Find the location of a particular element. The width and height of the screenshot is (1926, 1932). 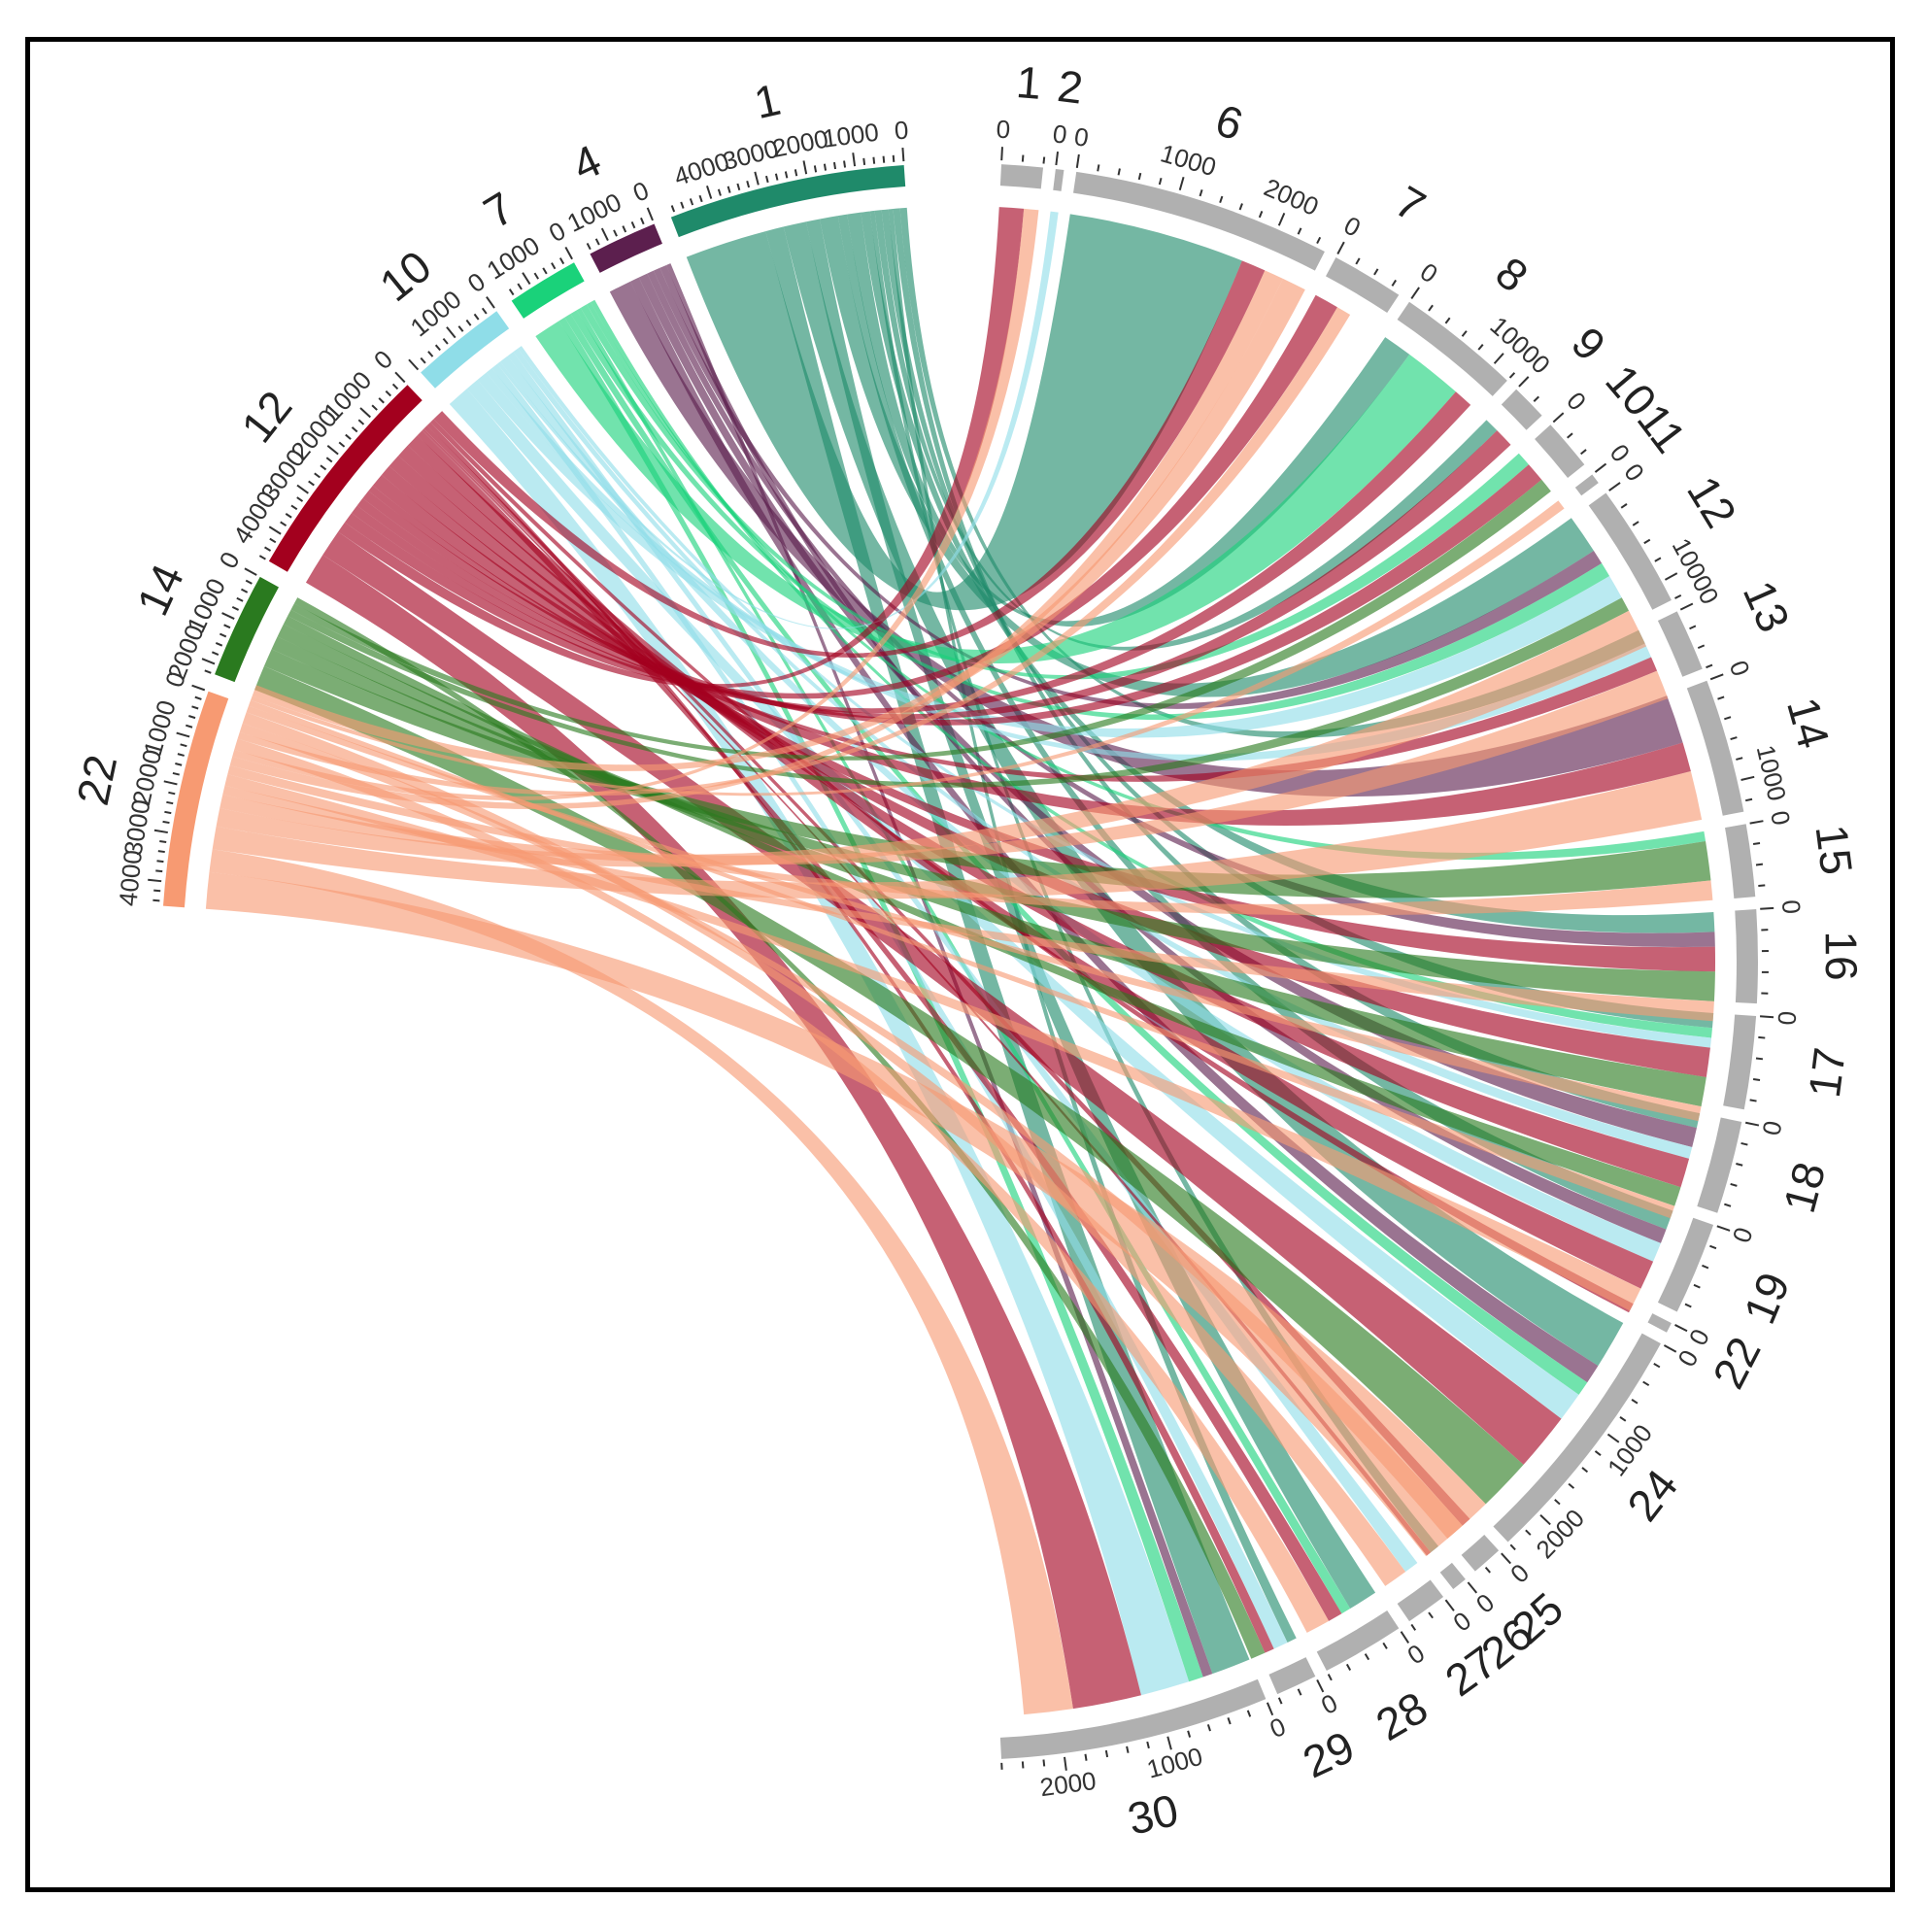

target-24-arc is located at coordinates (1577, 1437).